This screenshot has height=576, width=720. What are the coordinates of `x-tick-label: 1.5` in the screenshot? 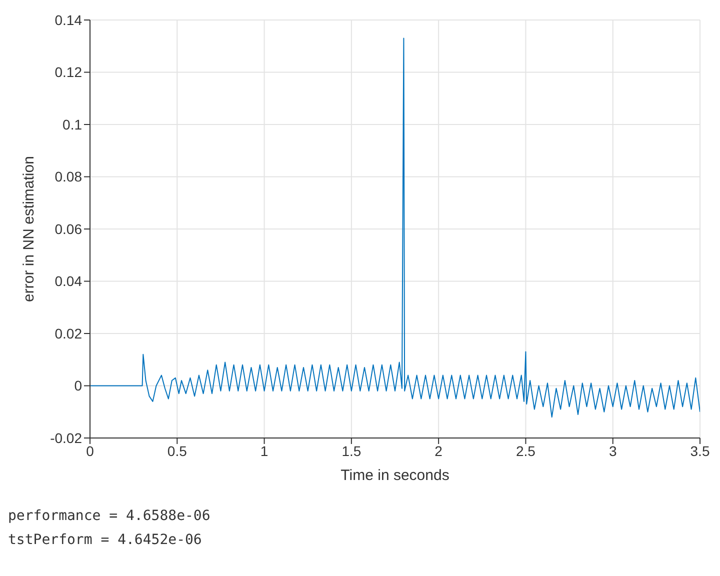 It's located at (352, 450).